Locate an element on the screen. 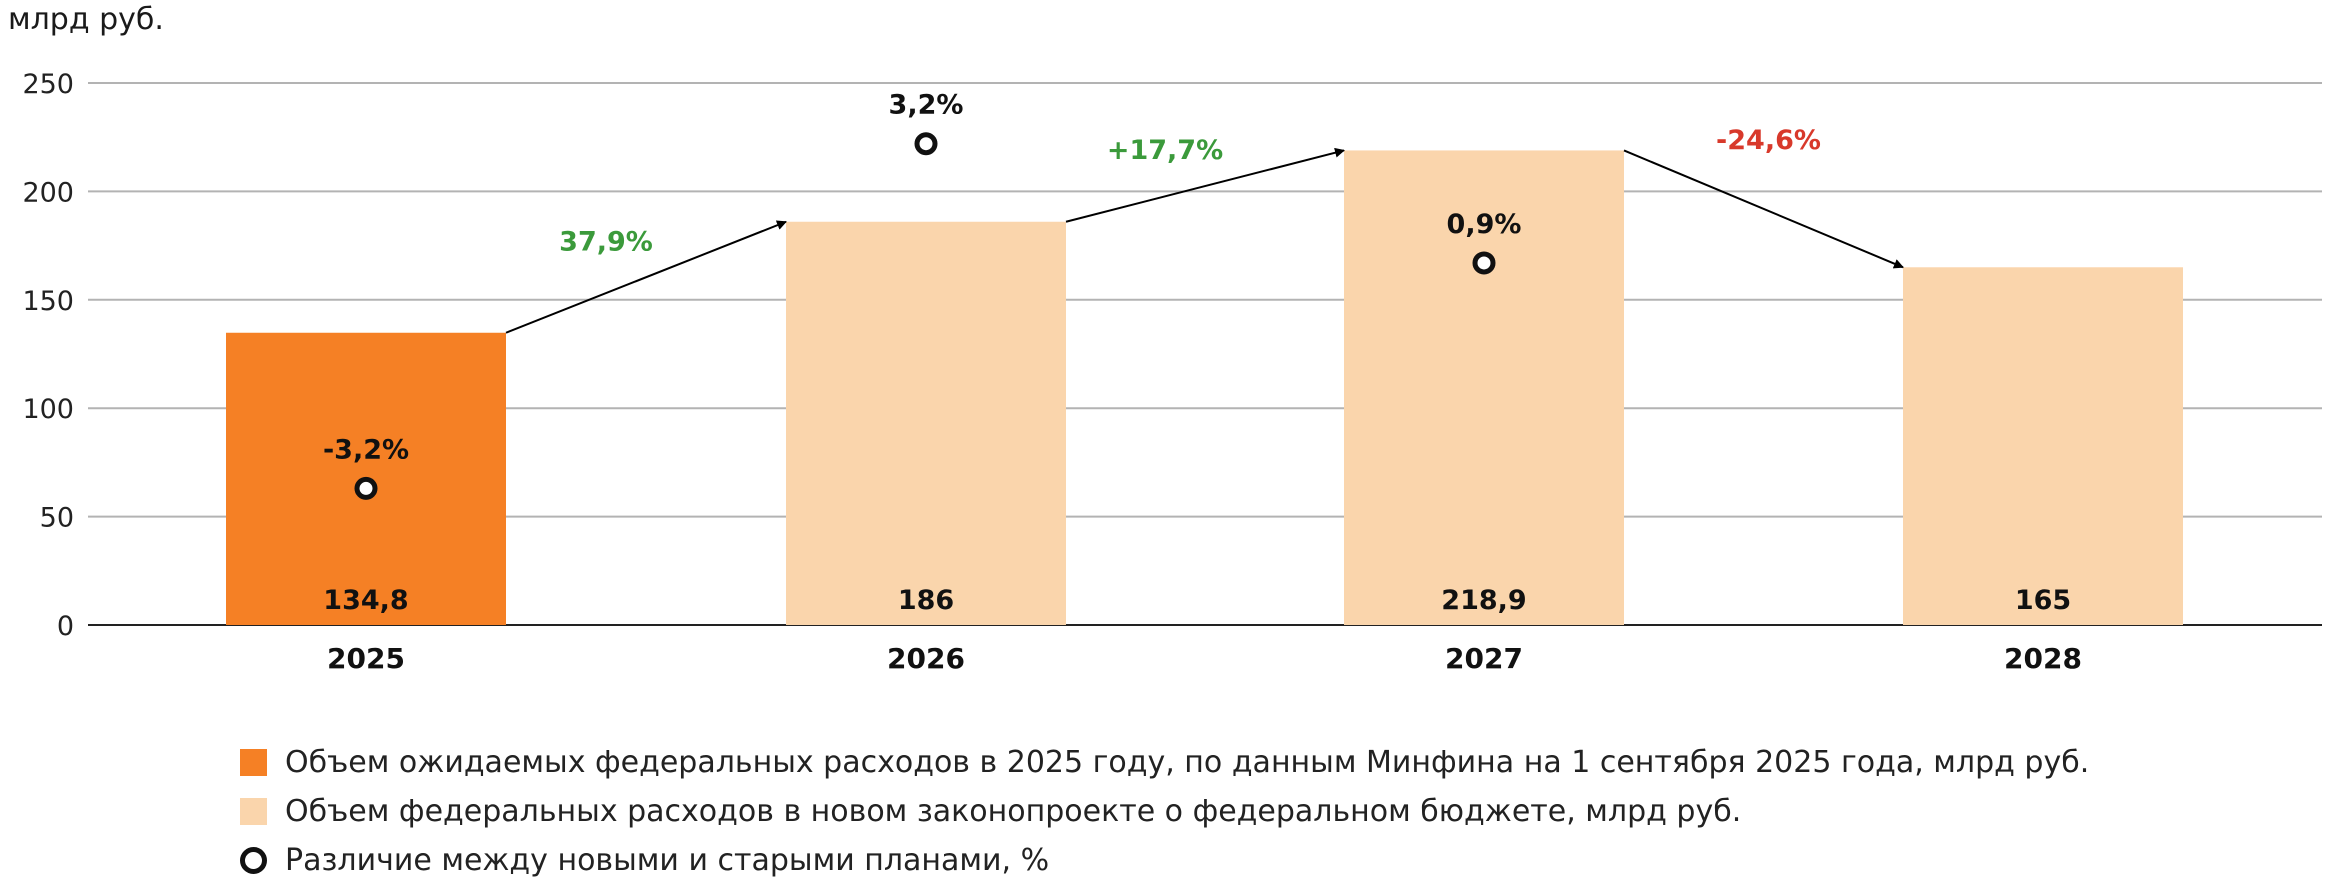  difference-label-2027: 0,9% is located at coordinates (1484, 224).